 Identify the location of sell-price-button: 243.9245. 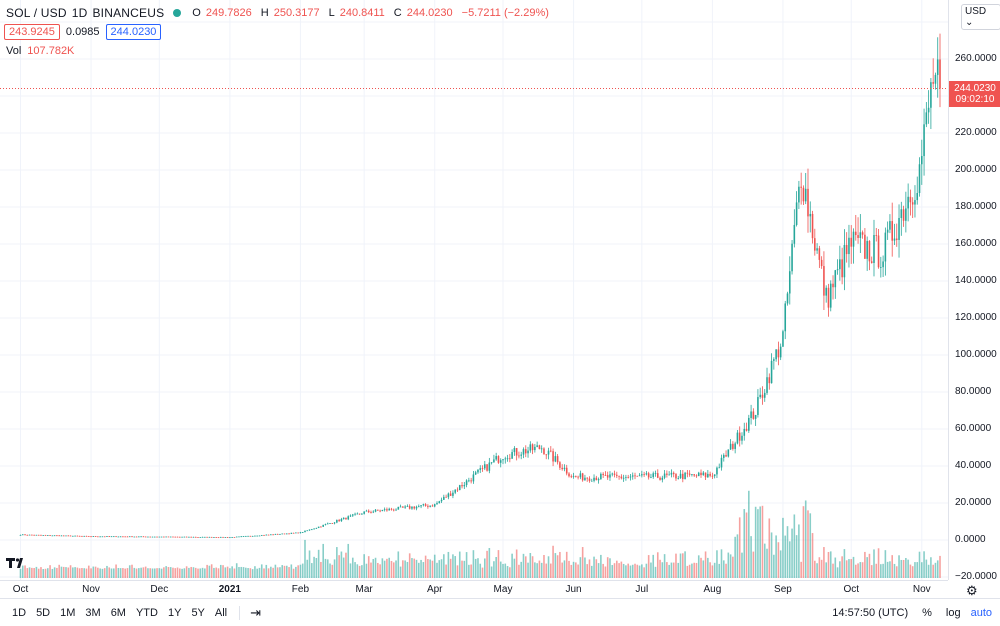
(32, 32).